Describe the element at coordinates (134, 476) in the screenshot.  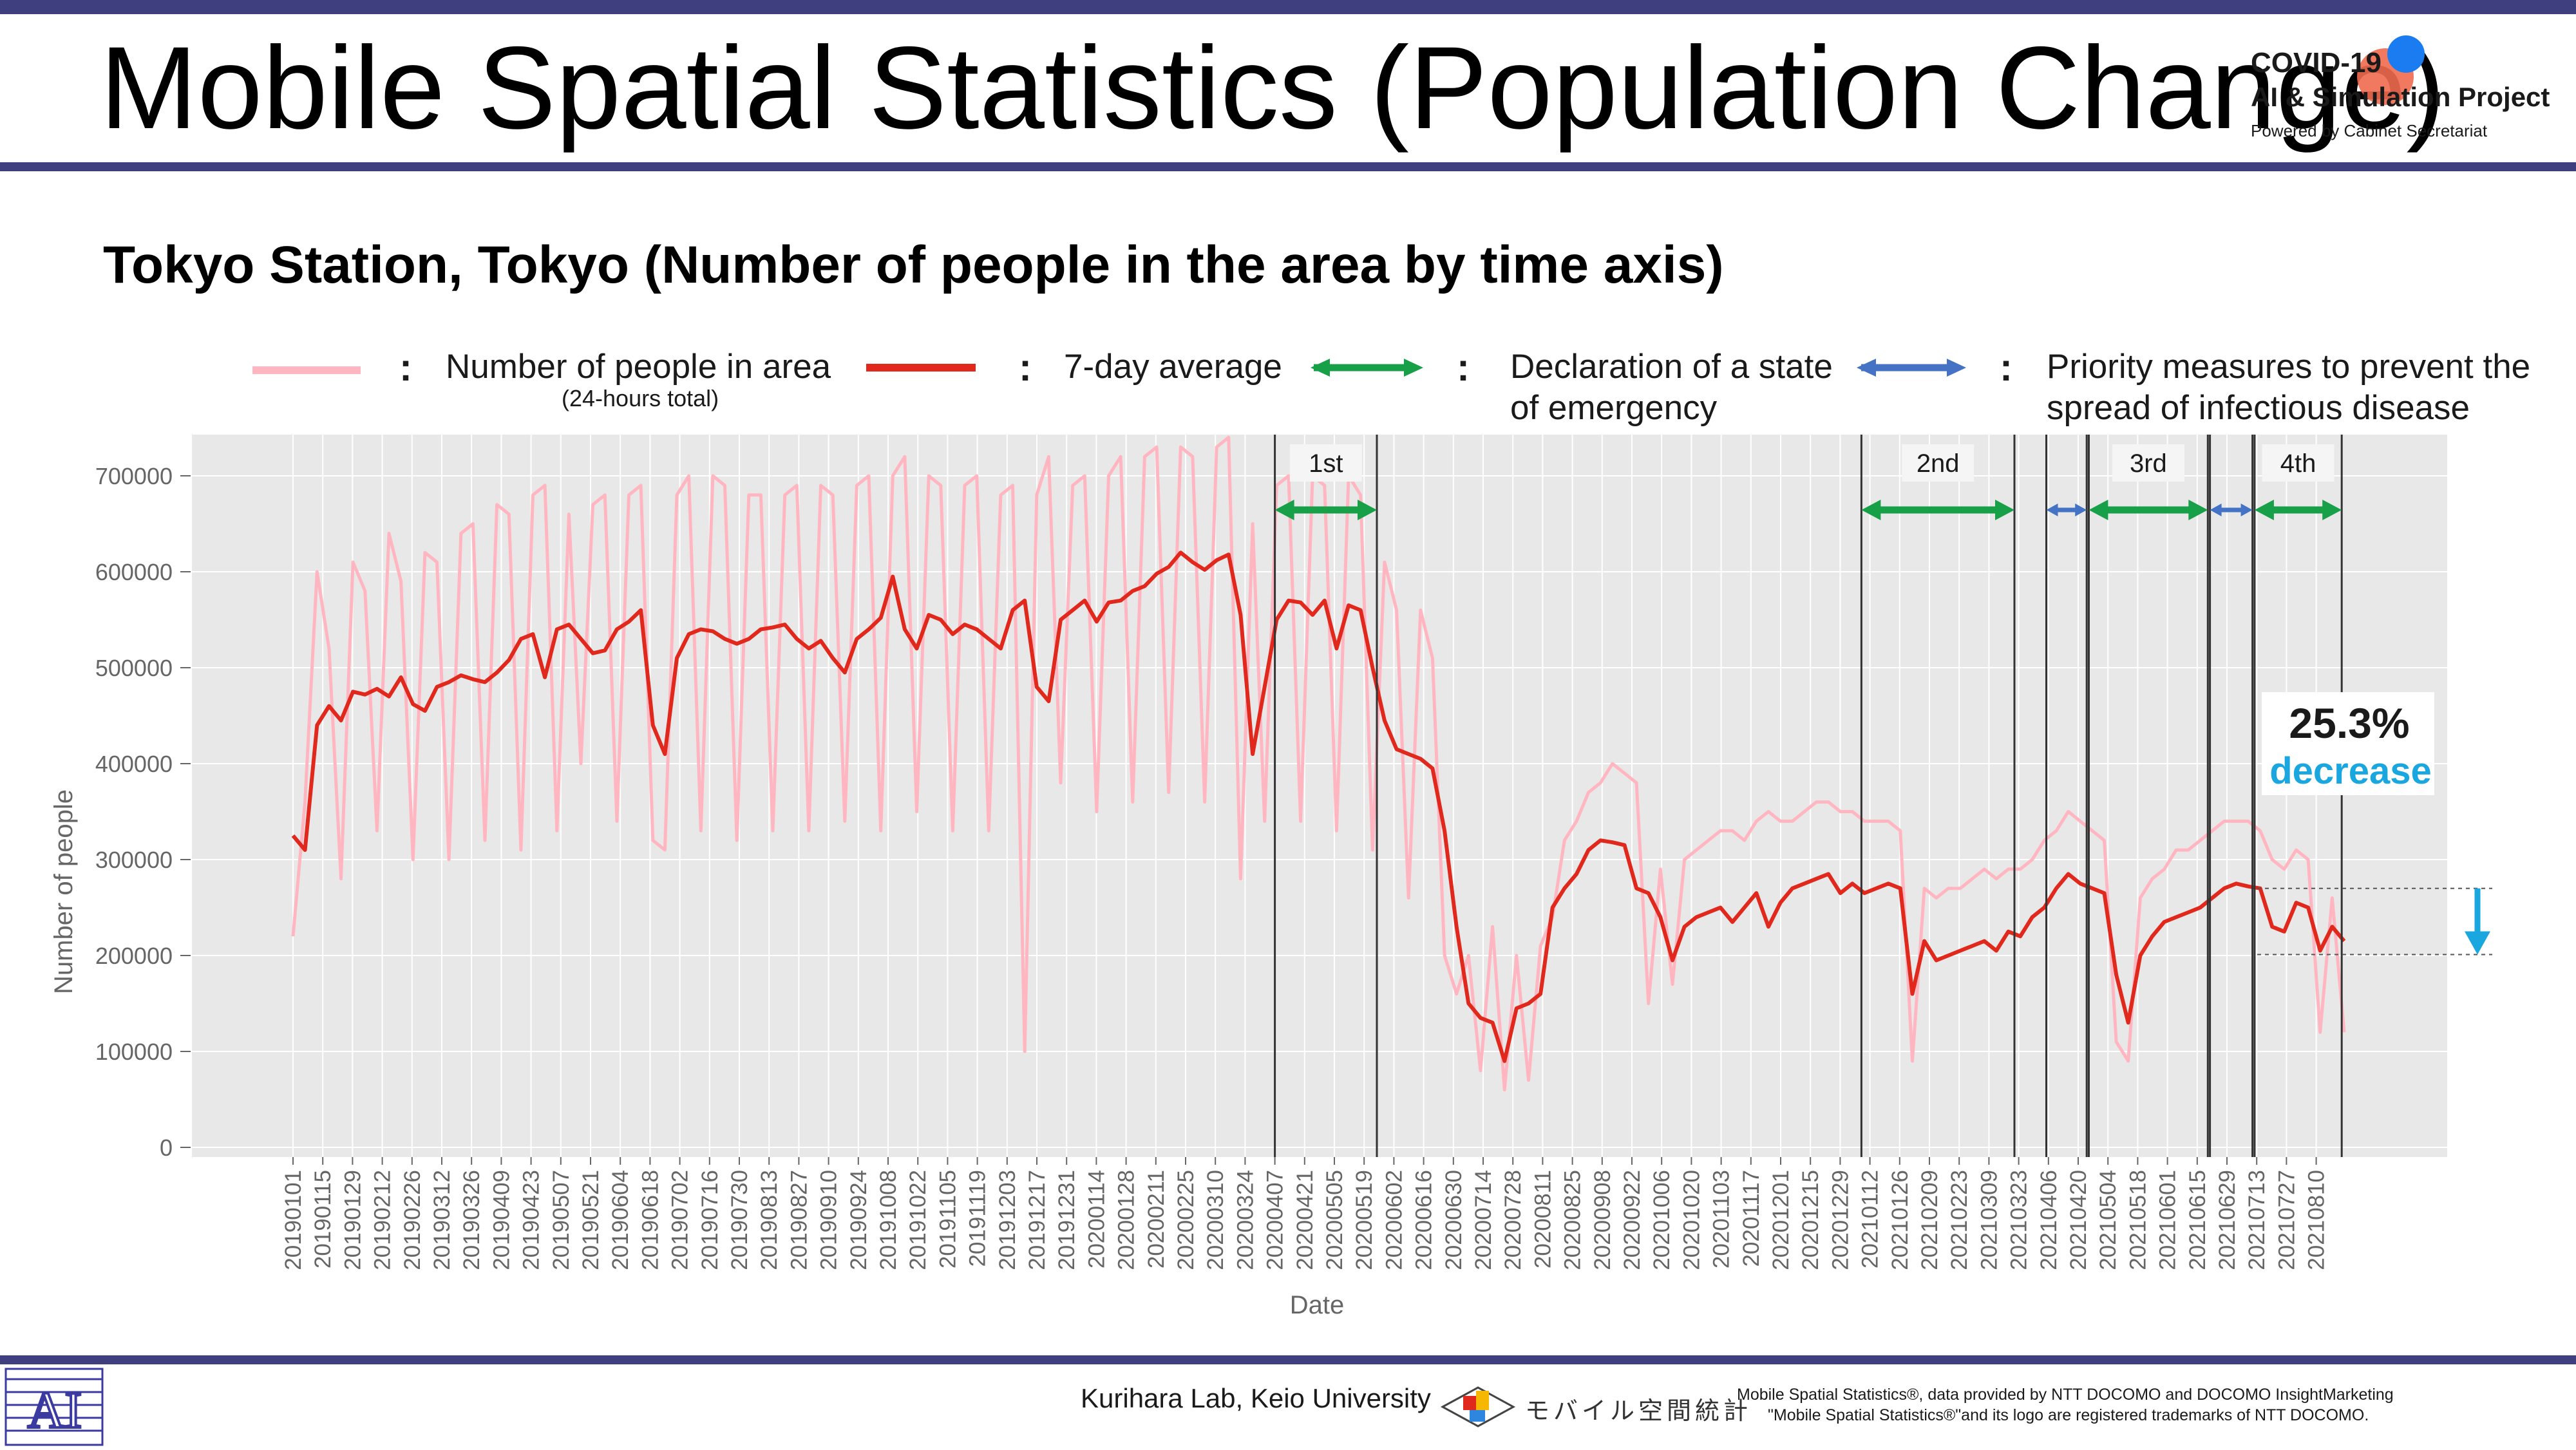
I see `y-tick-label: 700000` at that location.